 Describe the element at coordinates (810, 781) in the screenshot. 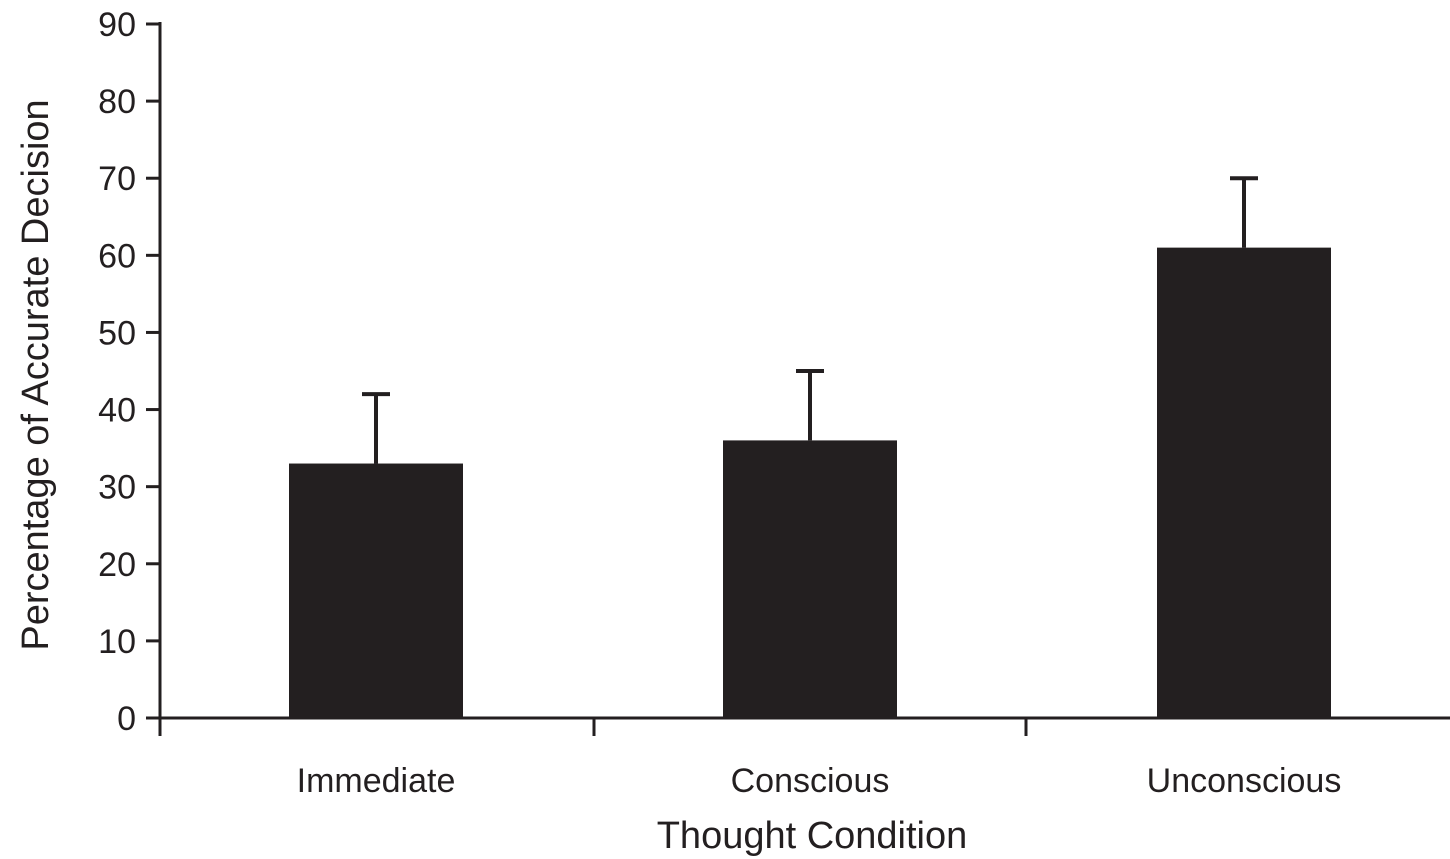

I see `x-category-label: Conscious` at that location.